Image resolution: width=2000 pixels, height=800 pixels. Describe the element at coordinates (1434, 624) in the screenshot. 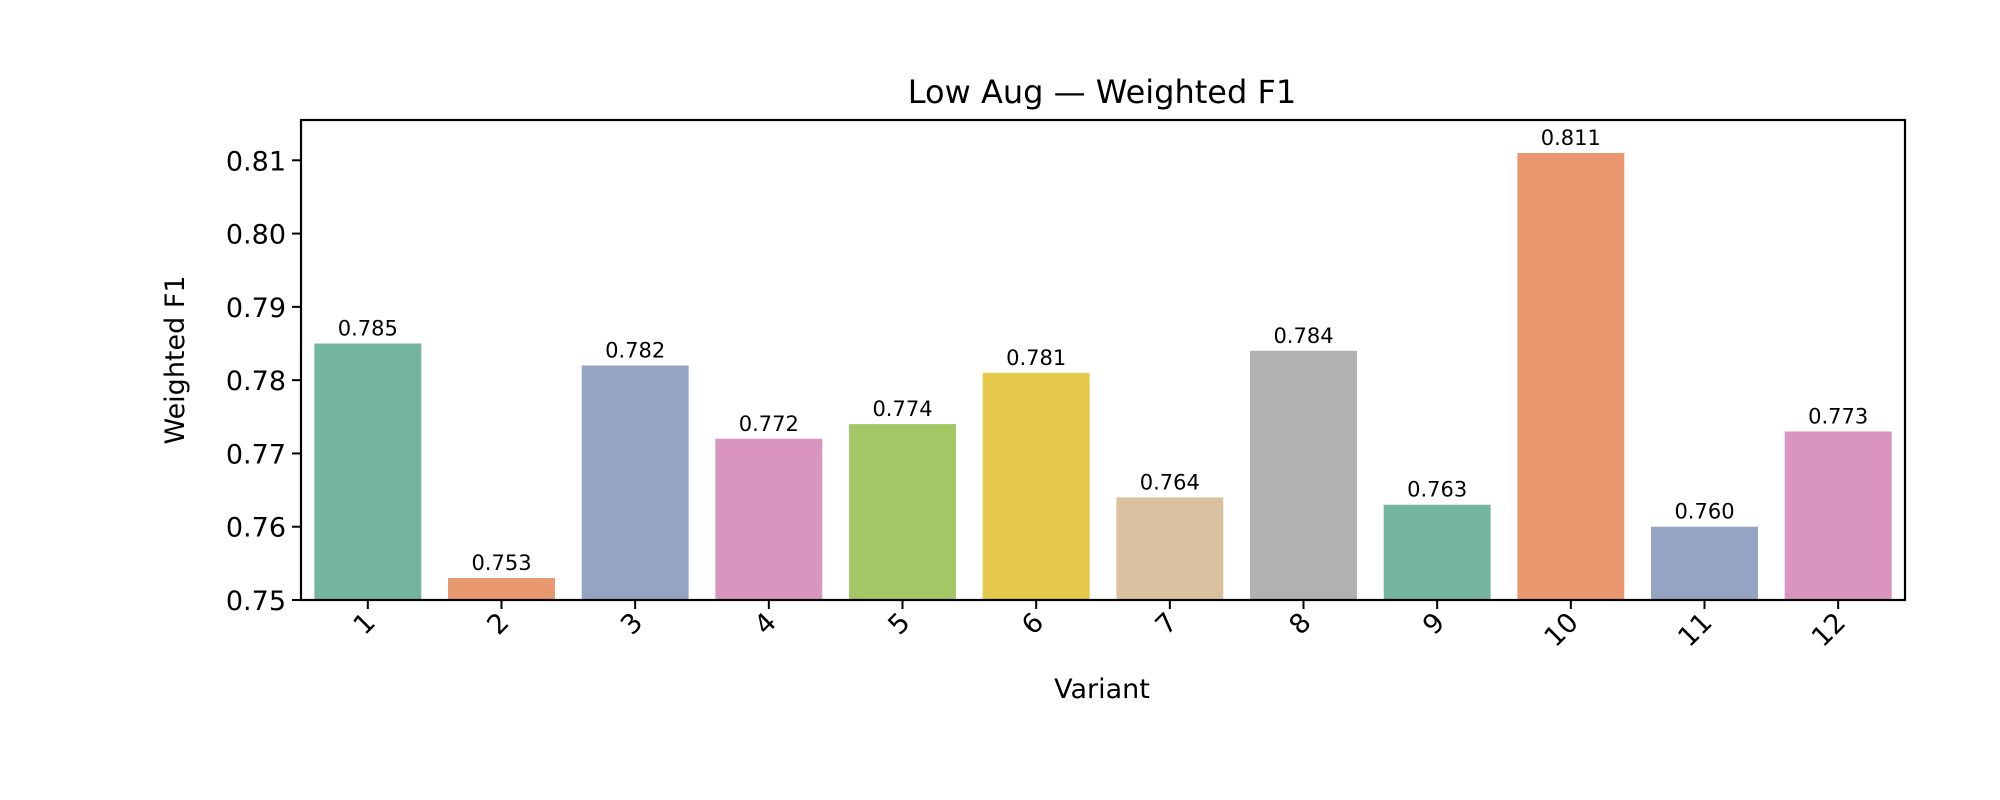

I see `x-tick-label: 9` at that location.